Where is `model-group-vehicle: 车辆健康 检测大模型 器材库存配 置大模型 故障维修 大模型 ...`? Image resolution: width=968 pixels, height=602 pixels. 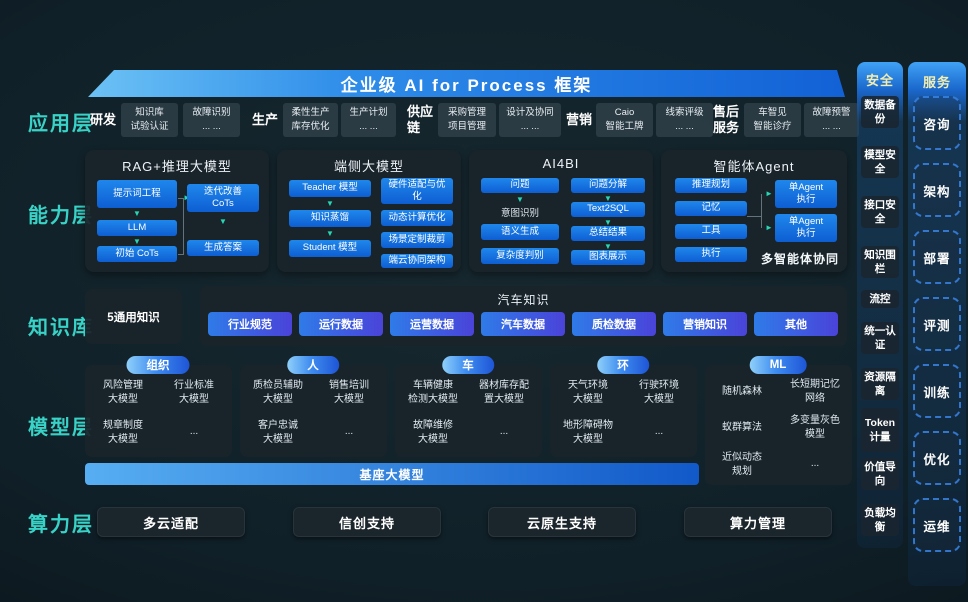 model-group-vehicle: 车辆健康 检测大模型 器材库存配 置大模型 故障维修 大模型 ... is located at coordinates (468, 411).